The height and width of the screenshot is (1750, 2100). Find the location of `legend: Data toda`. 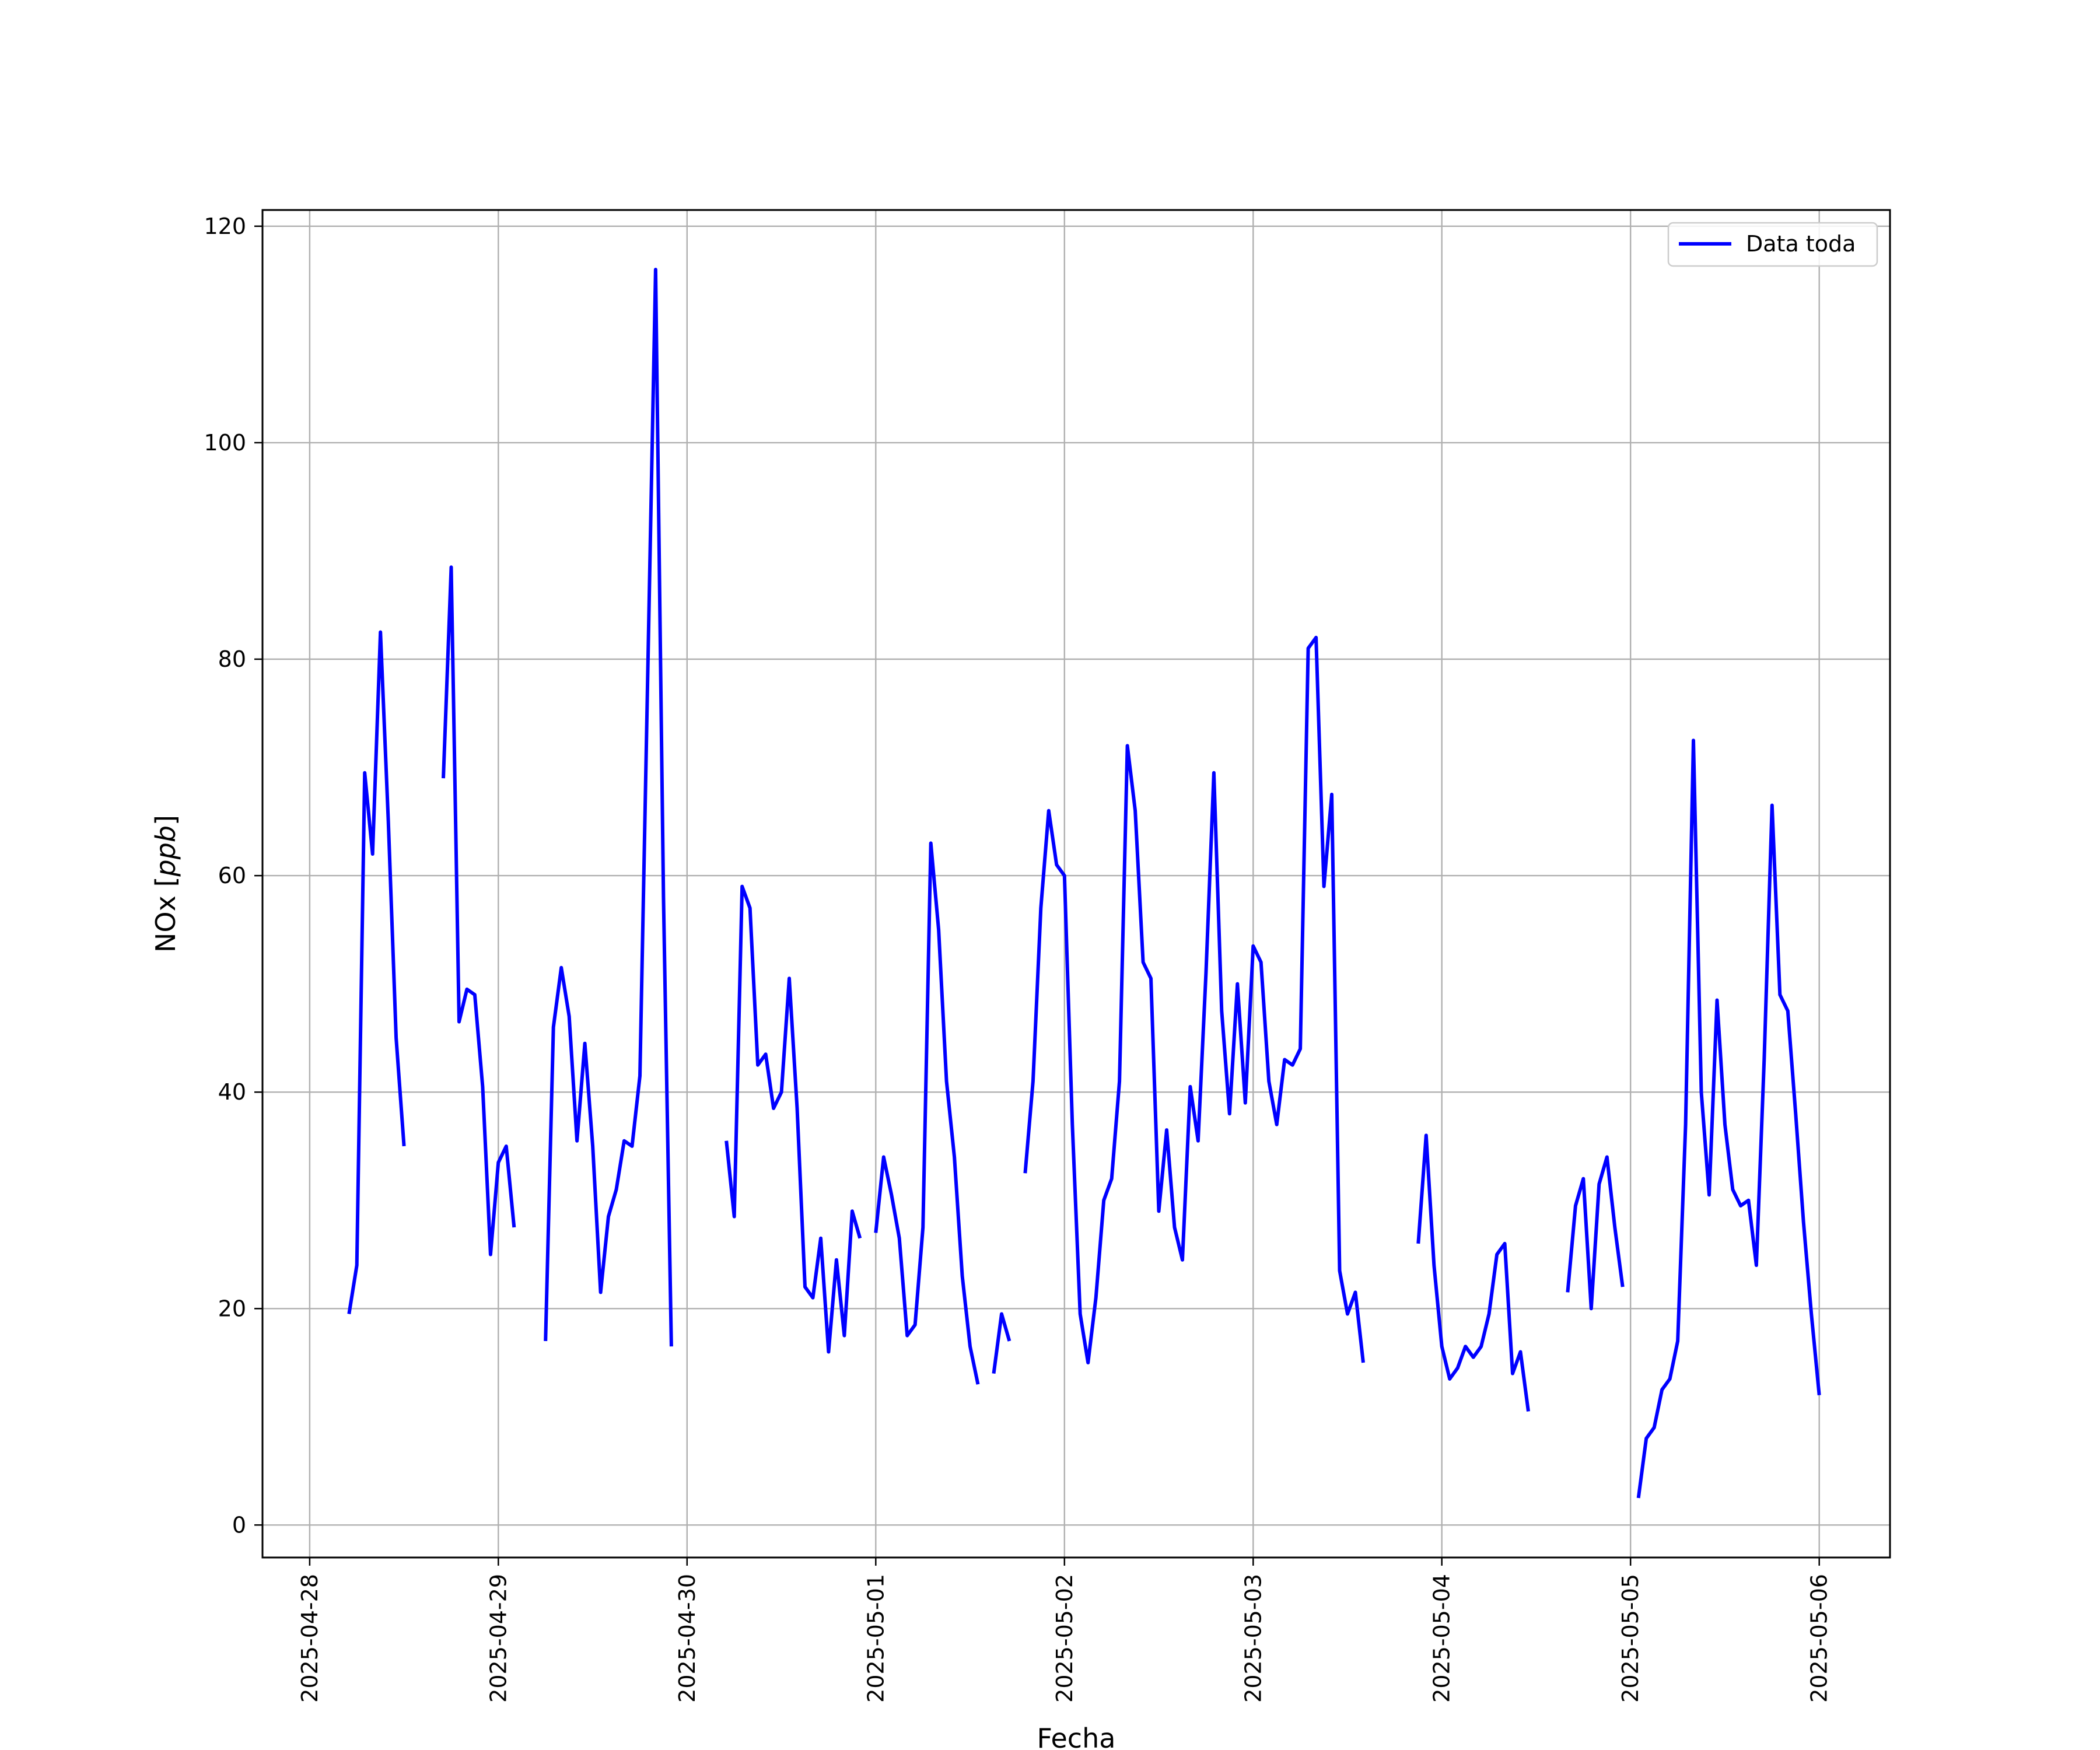

legend: Data toda is located at coordinates (1772, 244).